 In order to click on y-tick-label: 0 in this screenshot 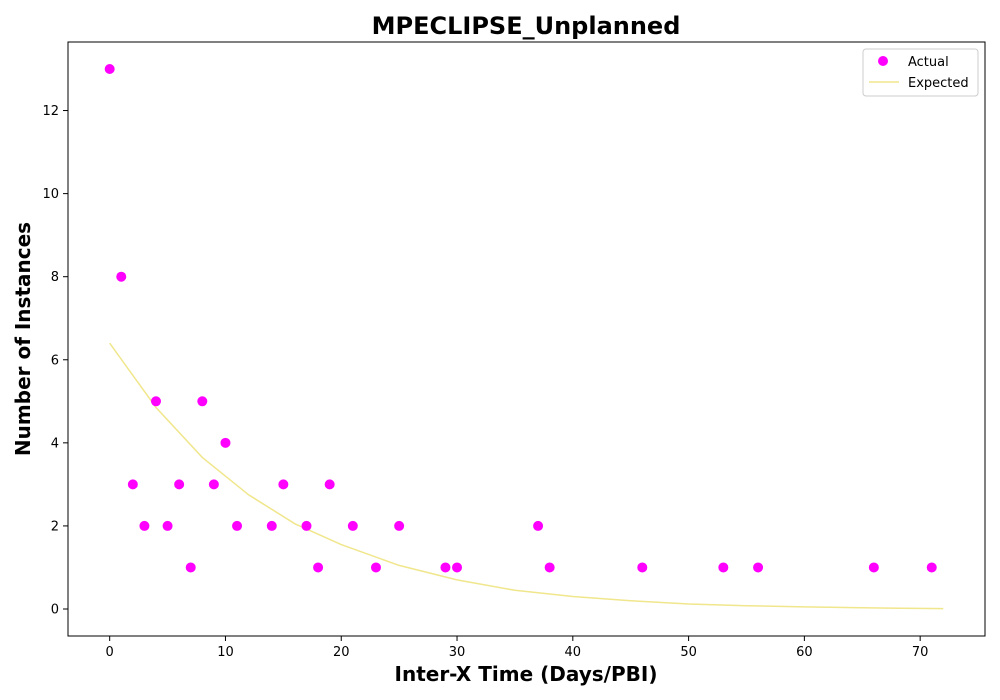, I will do `click(55, 610)`.